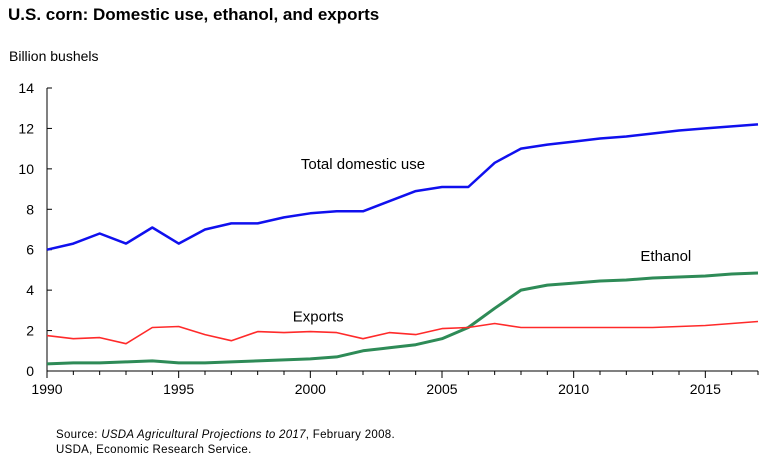  I want to click on source-suffix: , February 2008., so click(350, 435).